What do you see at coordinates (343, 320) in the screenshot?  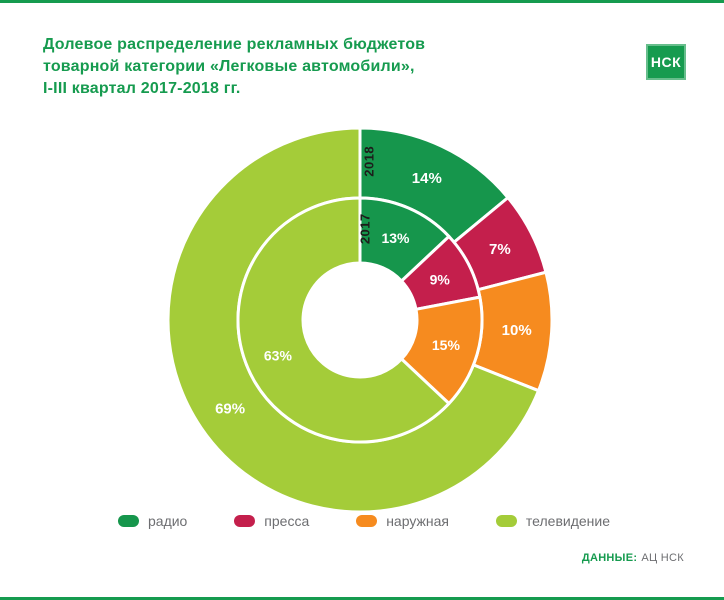 I see `donut-slice-2017-телевидение` at bounding box center [343, 320].